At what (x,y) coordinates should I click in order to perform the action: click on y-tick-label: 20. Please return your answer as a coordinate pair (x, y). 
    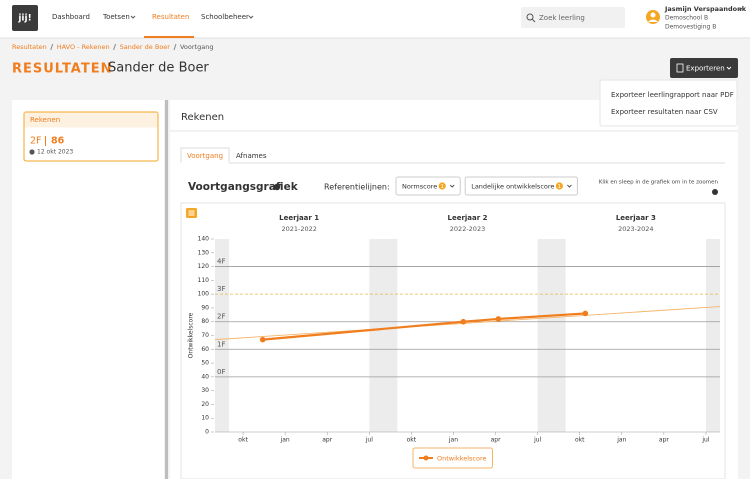
    Looking at the image, I should click on (205, 404).